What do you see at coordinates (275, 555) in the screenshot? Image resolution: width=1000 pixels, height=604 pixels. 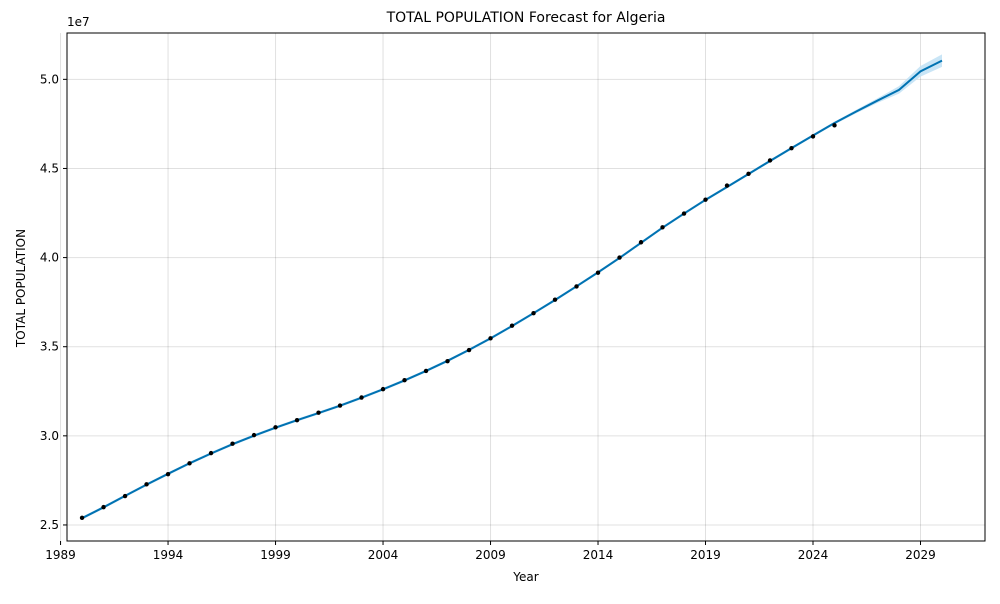 I see `x-tick-label: 1999` at bounding box center [275, 555].